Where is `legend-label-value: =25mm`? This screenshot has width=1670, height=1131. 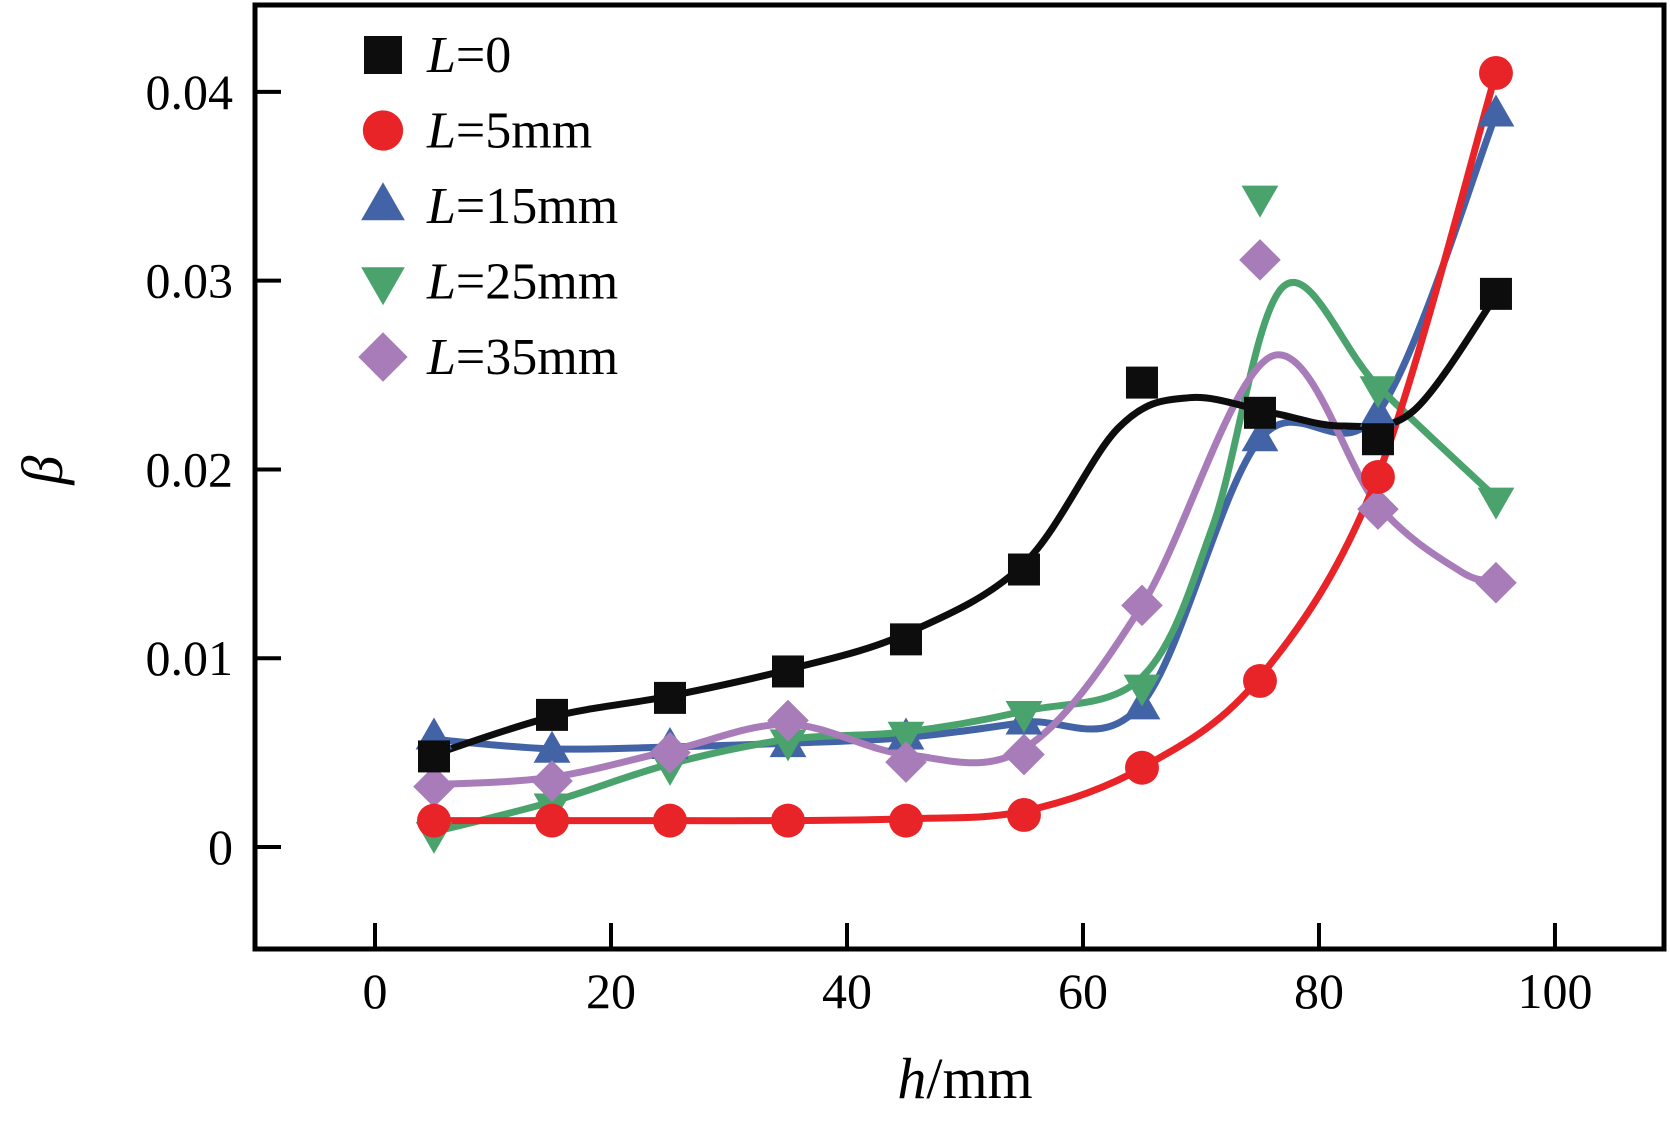 legend-label-value: =25mm is located at coordinates (537, 282).